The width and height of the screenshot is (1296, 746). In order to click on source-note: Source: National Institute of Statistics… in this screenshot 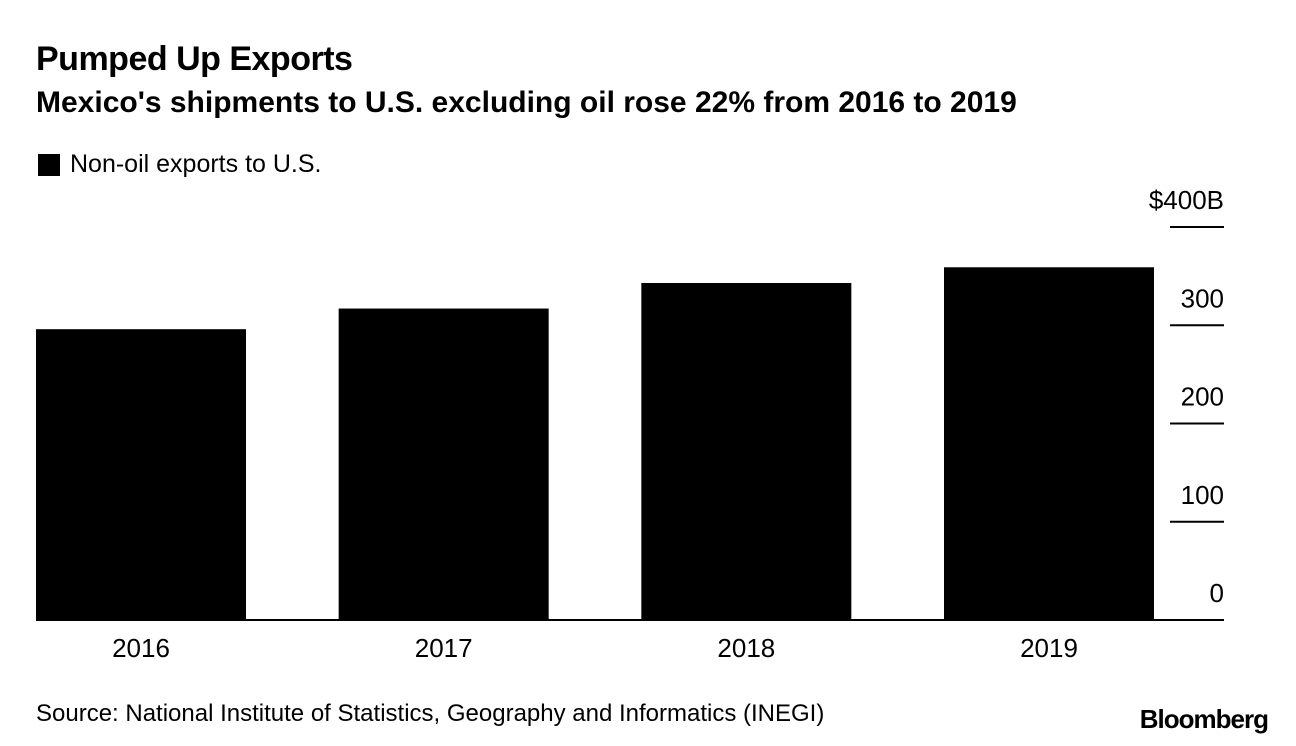, I will do `click(430, 713)`.